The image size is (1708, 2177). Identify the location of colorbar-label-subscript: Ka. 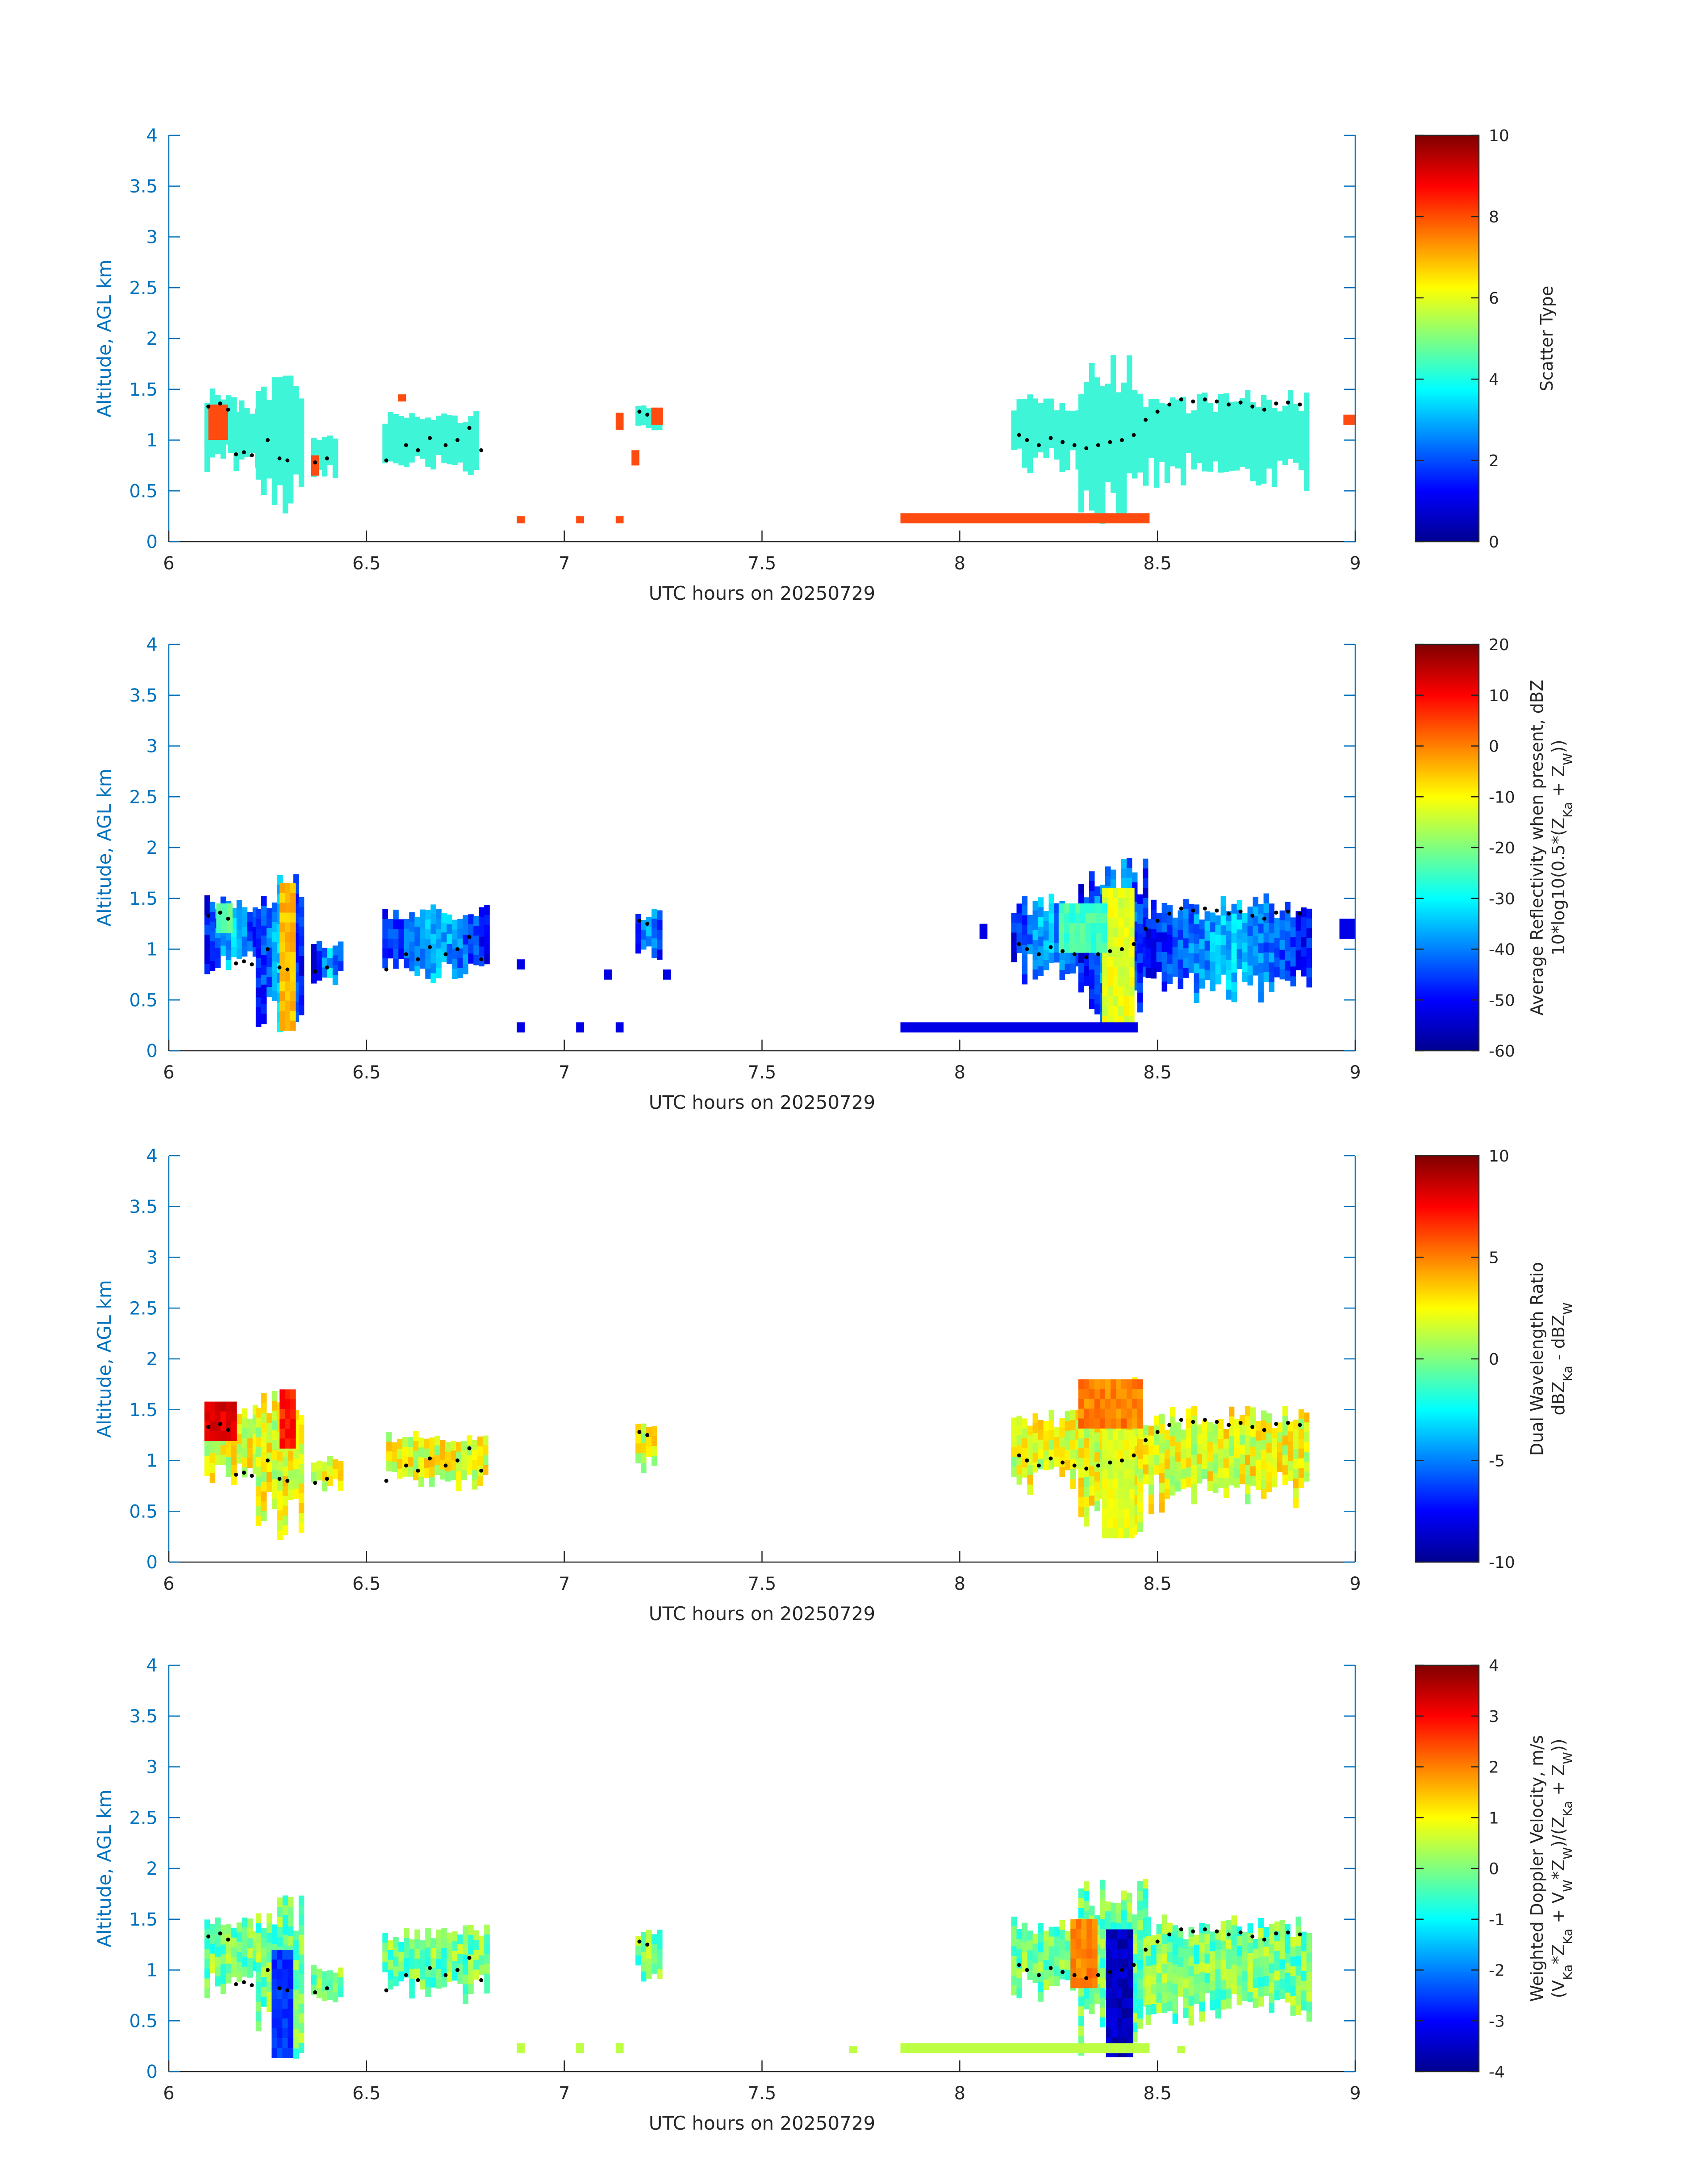
(1567, 1809).